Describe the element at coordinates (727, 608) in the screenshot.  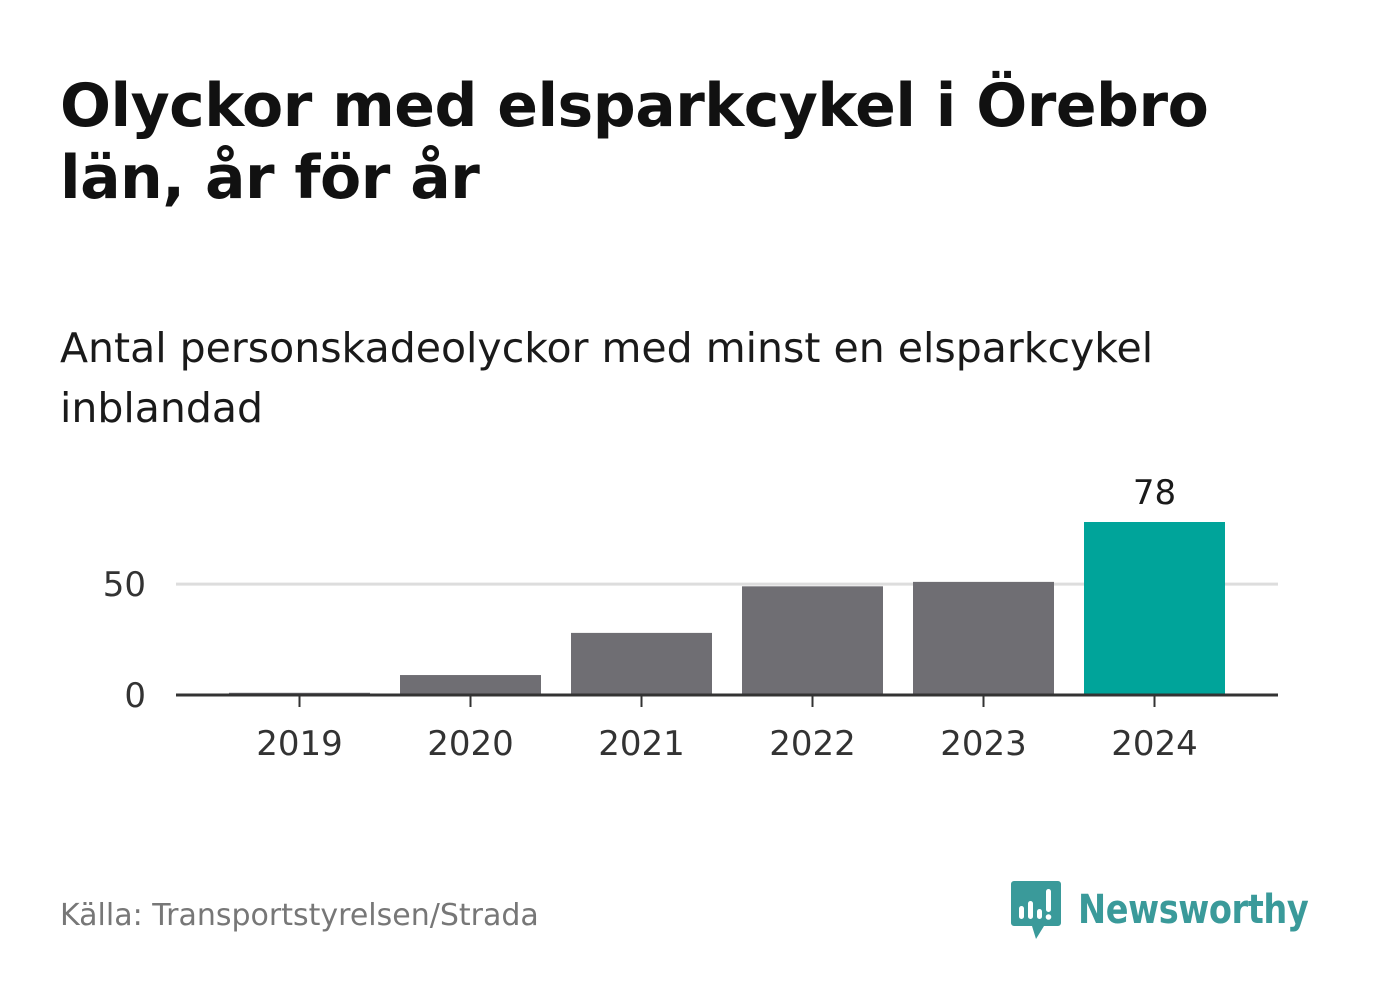
I see `bars` at that location.